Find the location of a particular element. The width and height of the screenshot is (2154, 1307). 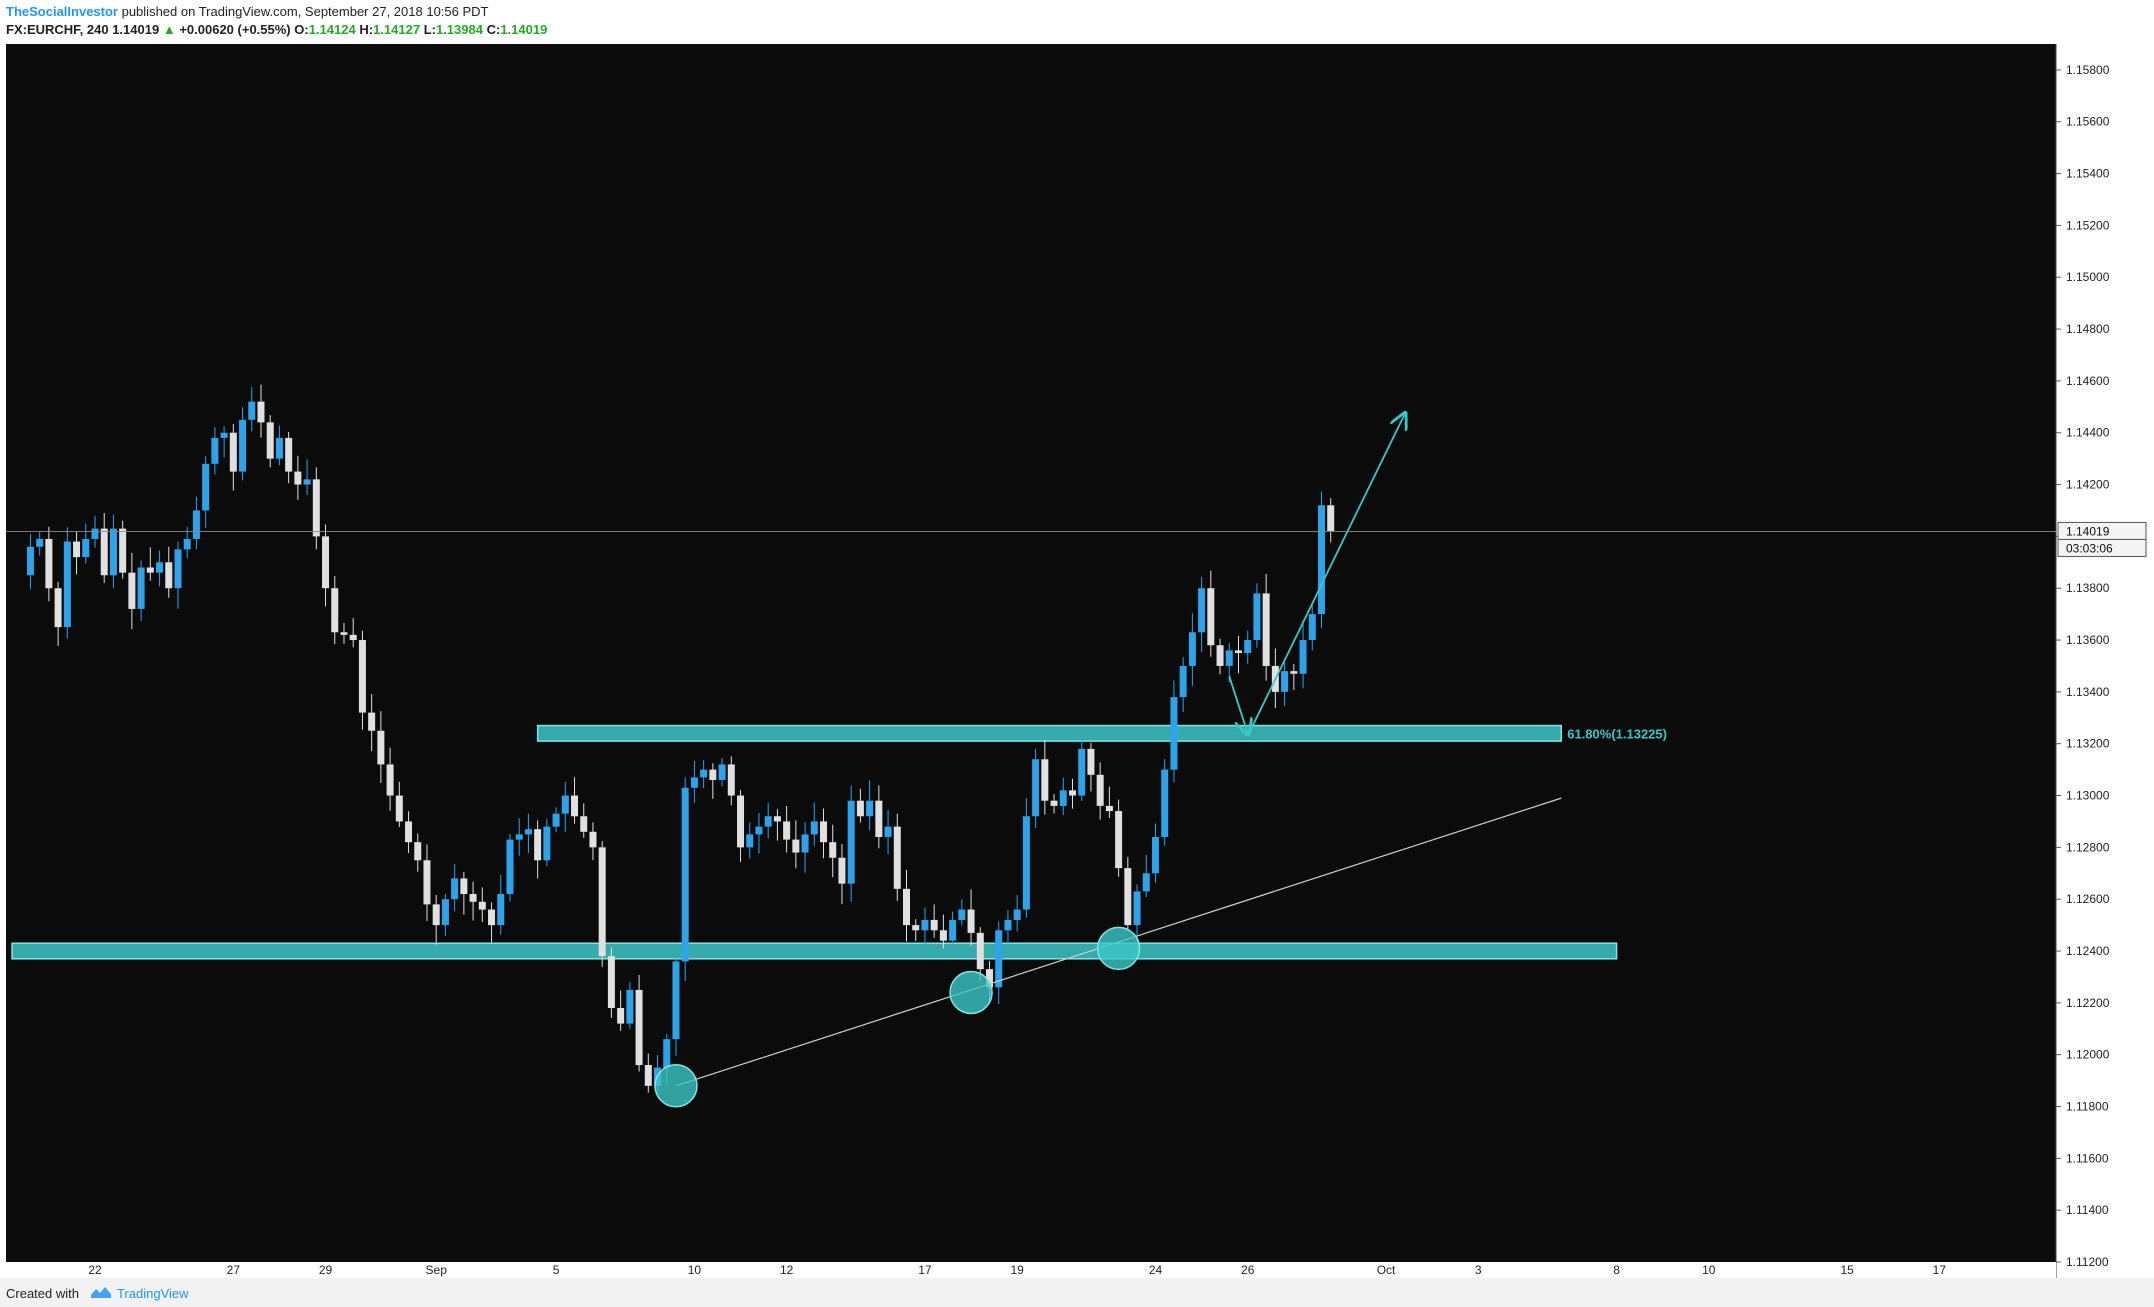

y-tick-label: 1.15600 is located at coordinates (2088, 122).